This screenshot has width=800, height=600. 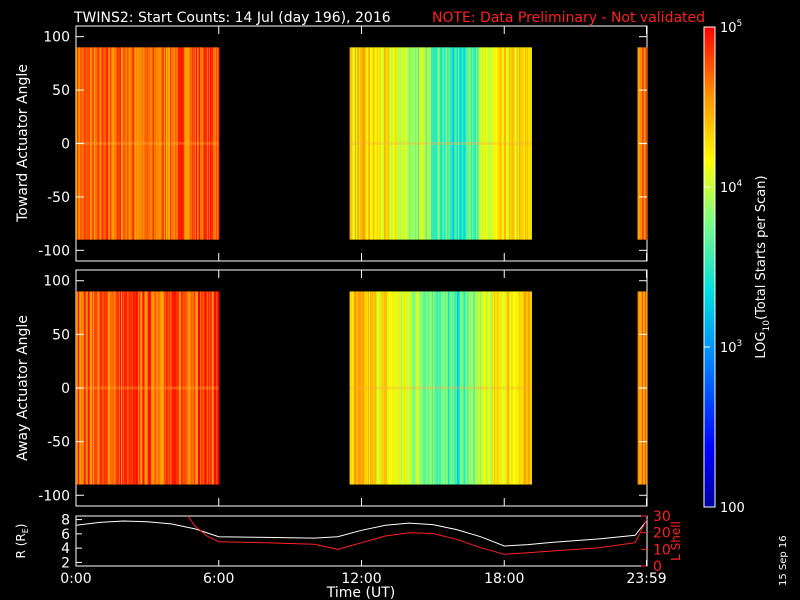 I want to click on panel-toward-ylabel: Toward Actuator Angle, so click(x=23, y=143).